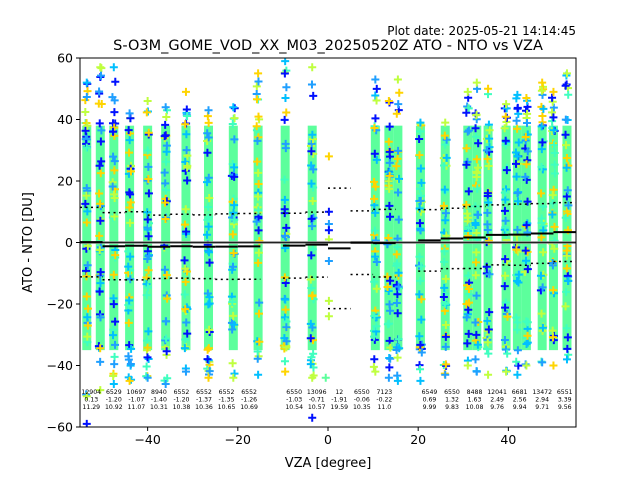 The image size is (640, 480). I want to click on bin-std-label: 10.08, so click(475, 407).